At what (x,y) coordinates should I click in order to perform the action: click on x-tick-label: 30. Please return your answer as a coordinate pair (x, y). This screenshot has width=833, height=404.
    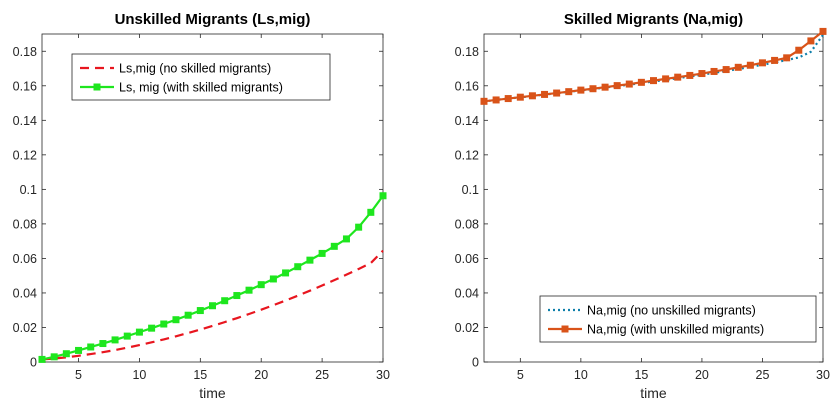
    Looking at the image, I should click on (383, 375).